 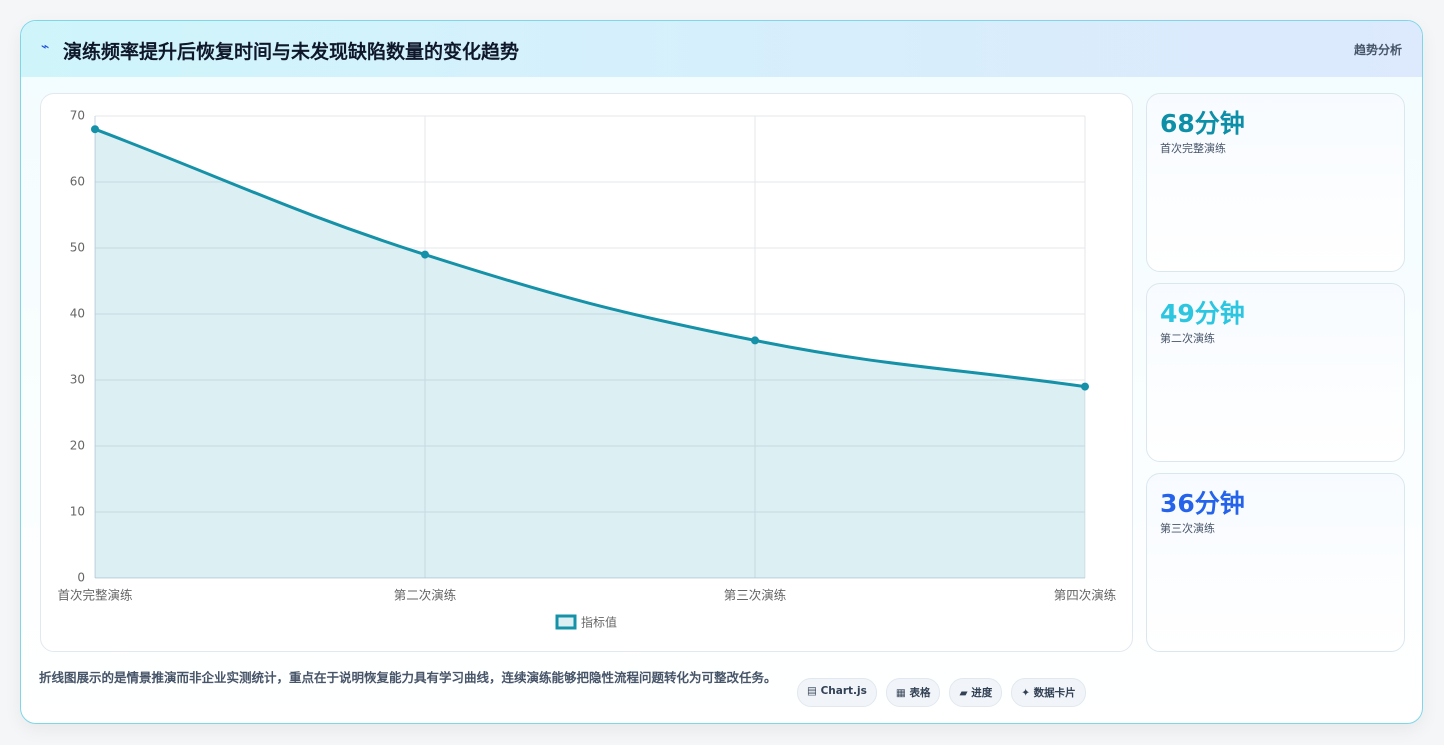 I want to click on chip: ▦ 表格, so click(x=913, y=692).